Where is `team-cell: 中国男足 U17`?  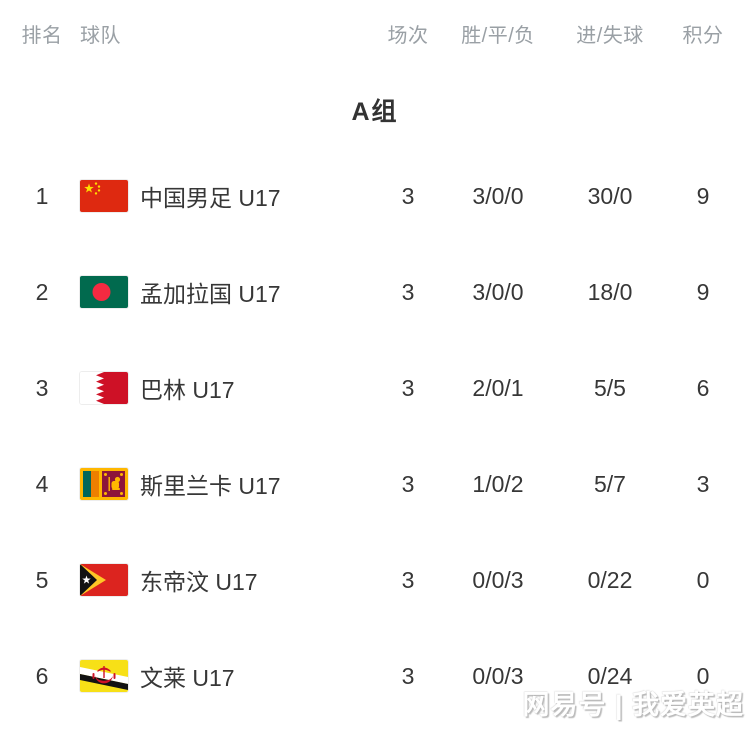
team-cell: 中国男足 U17 is located at coordinates (220, 196).